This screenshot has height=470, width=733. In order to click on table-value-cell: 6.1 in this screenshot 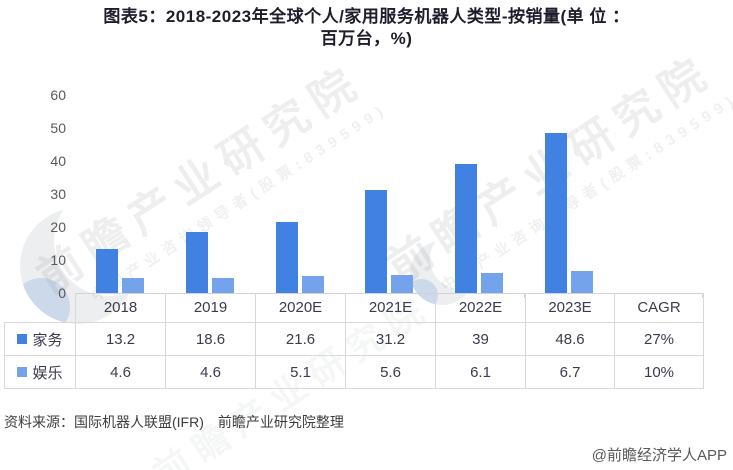, I will do `click(480, 372)`.